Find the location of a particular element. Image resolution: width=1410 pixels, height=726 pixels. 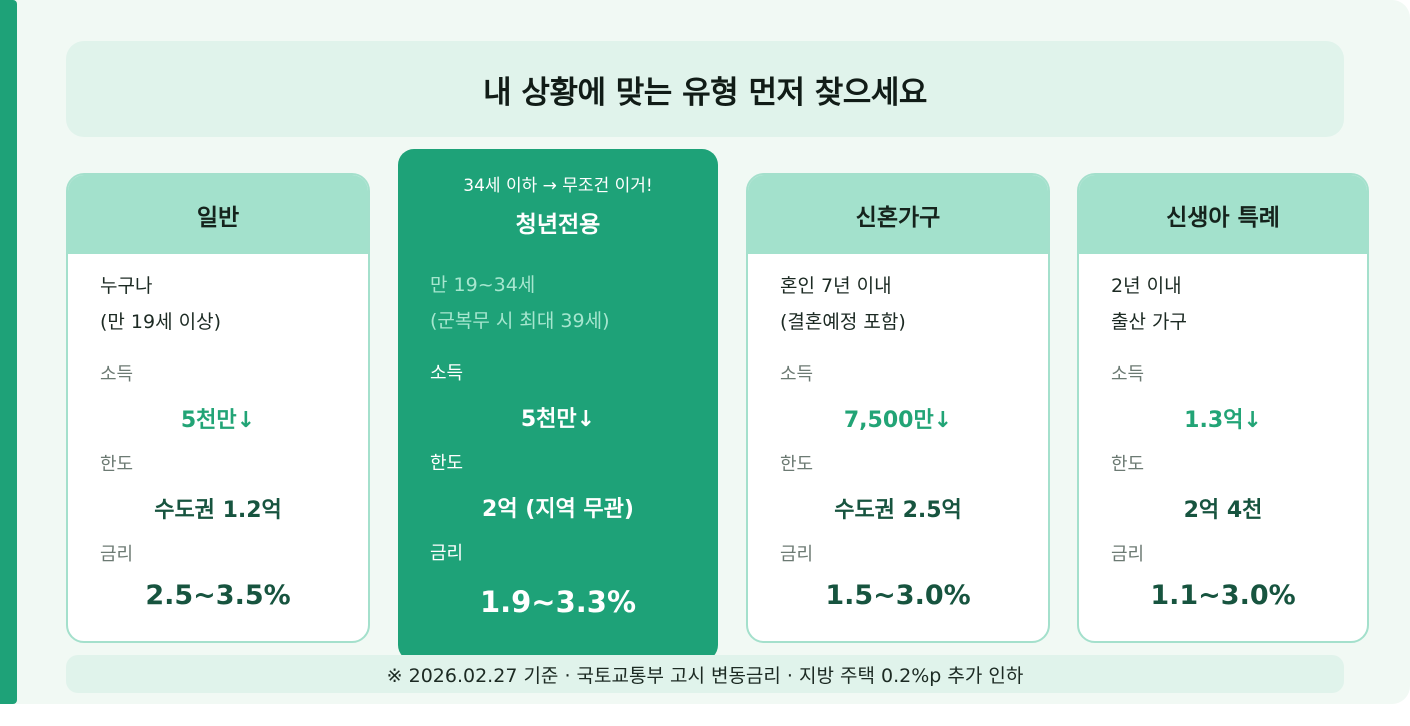

accent-bar is located at coordinates (8, 352).